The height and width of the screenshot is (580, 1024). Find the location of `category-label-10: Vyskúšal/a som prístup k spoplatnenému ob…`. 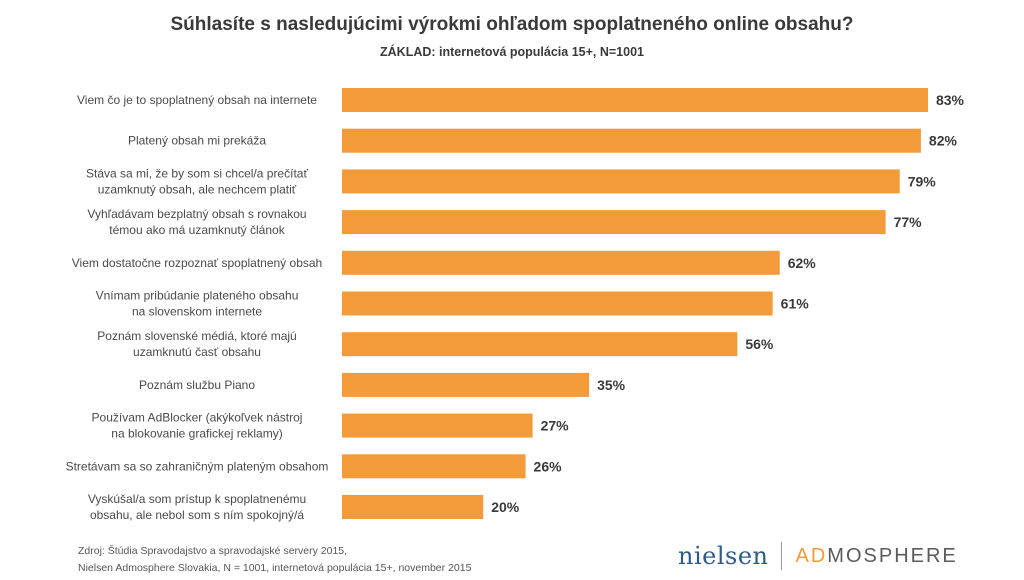

category-label-10: Vyskúšal/a som prístup k spoplatnenému ob… is located at coordinates (197, 507).